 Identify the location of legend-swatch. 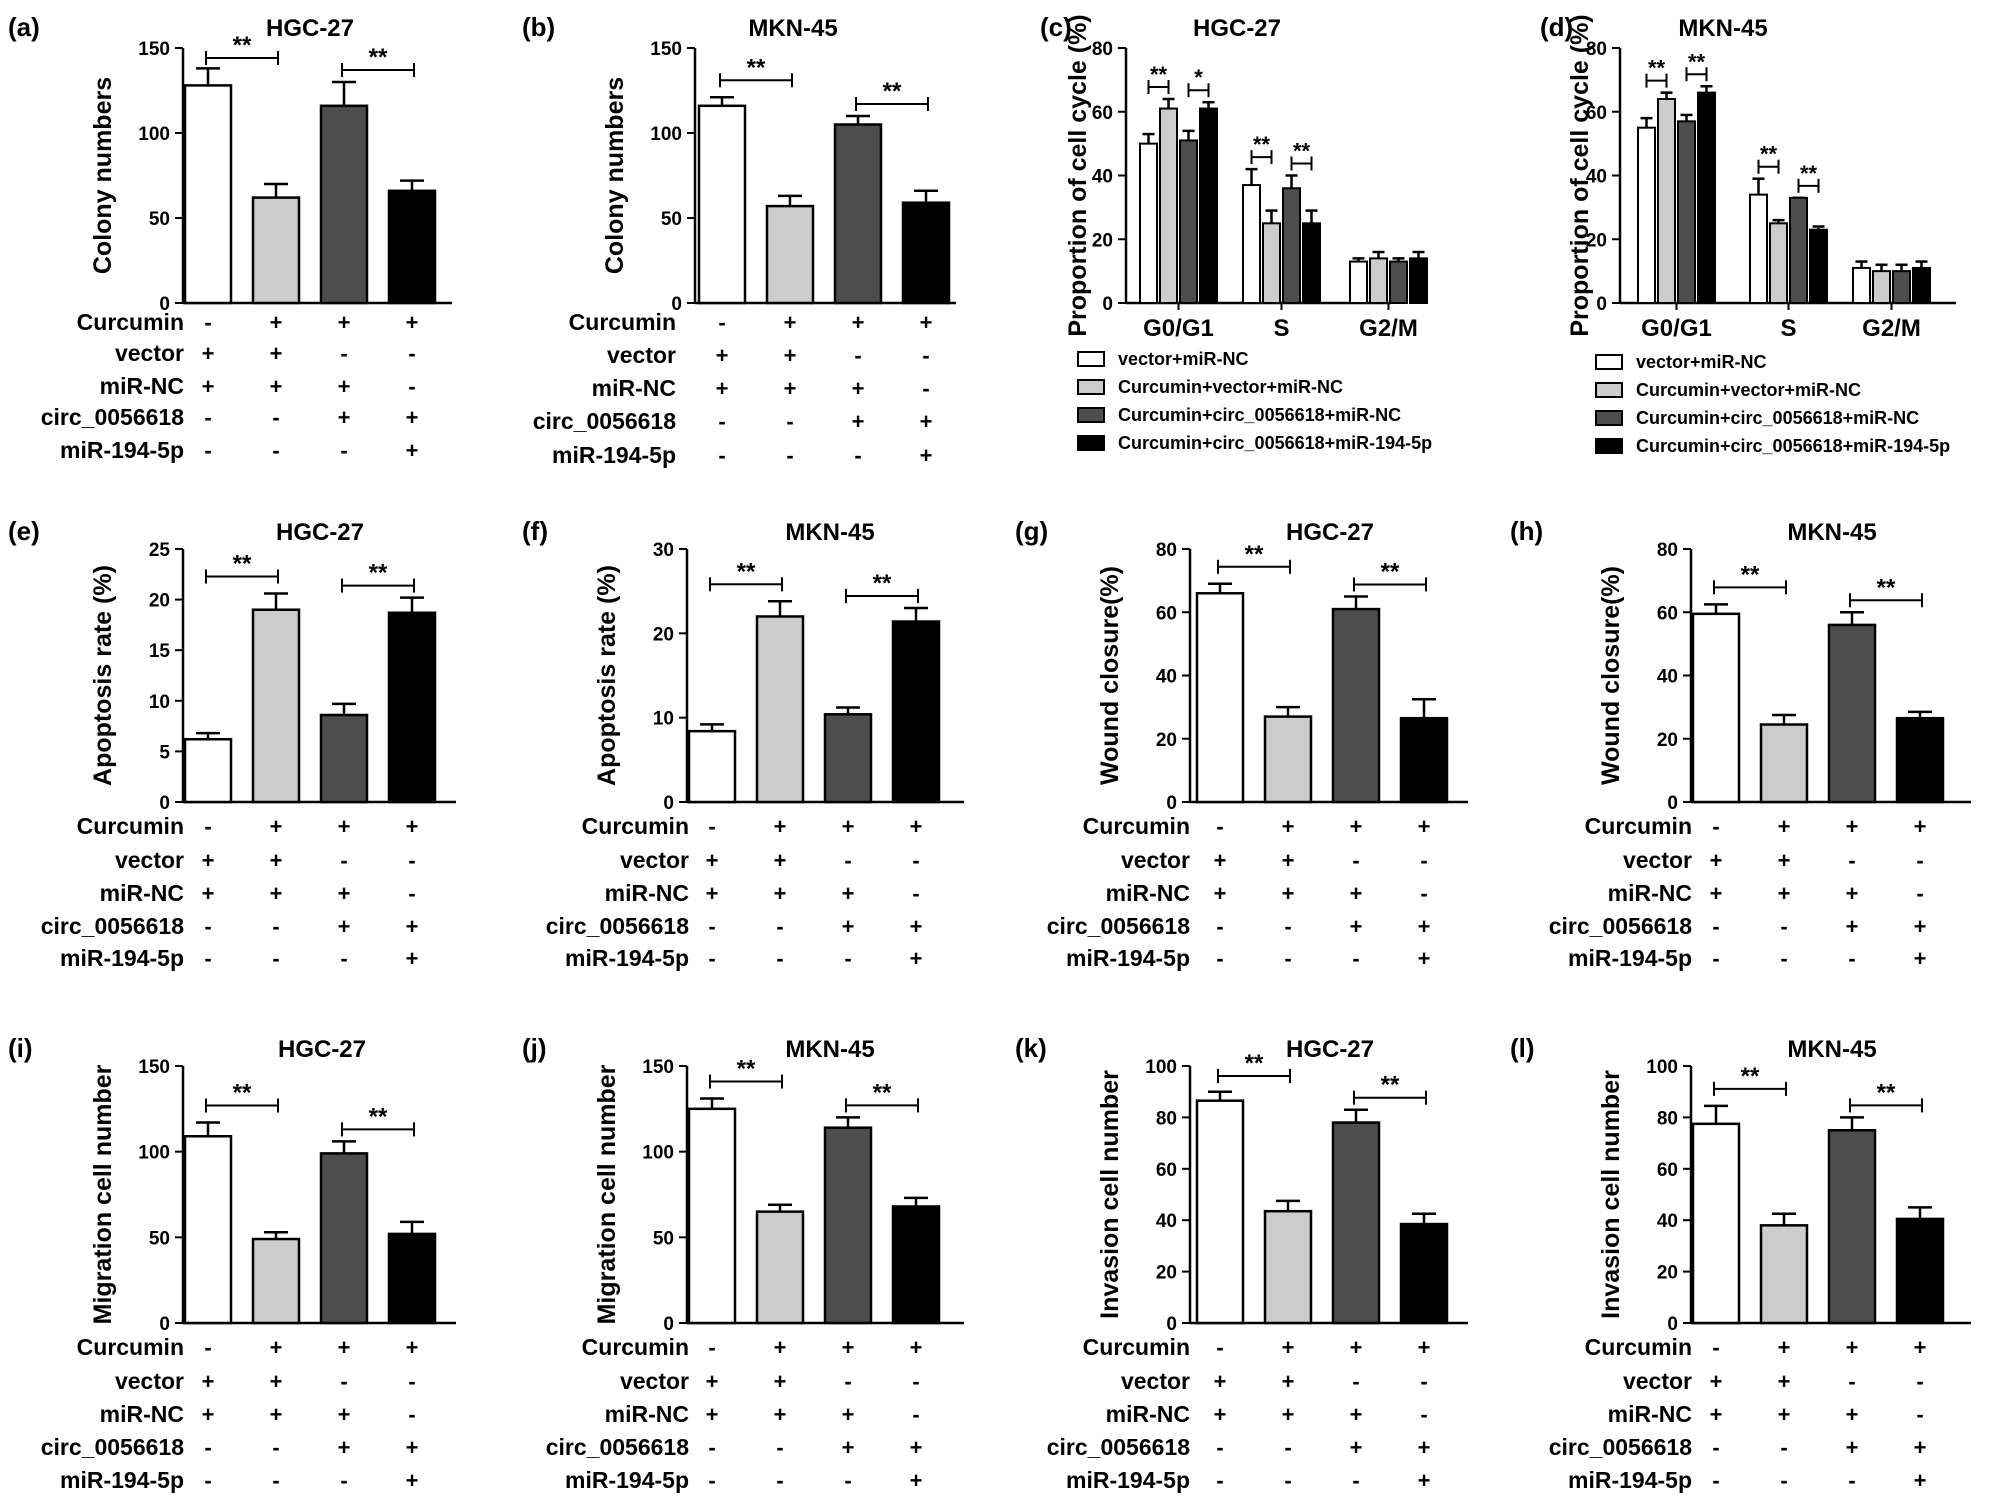
(1609, 390).